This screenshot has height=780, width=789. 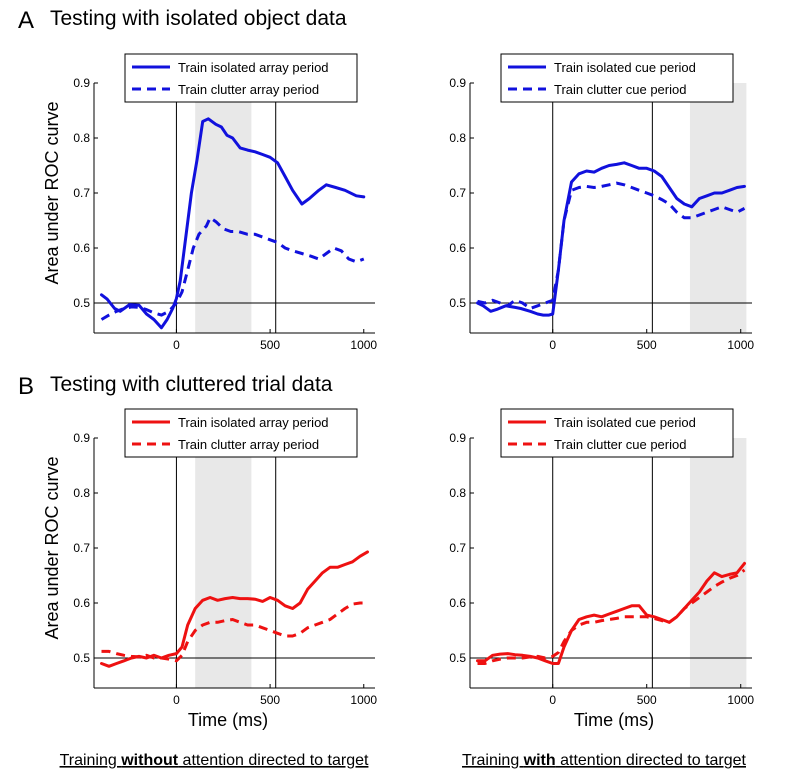 What do you see at coordinates (52, 192) in the screenshot?
I see `y-axis-label-a: Area under ROC curve` at bounding box center [52, 192].